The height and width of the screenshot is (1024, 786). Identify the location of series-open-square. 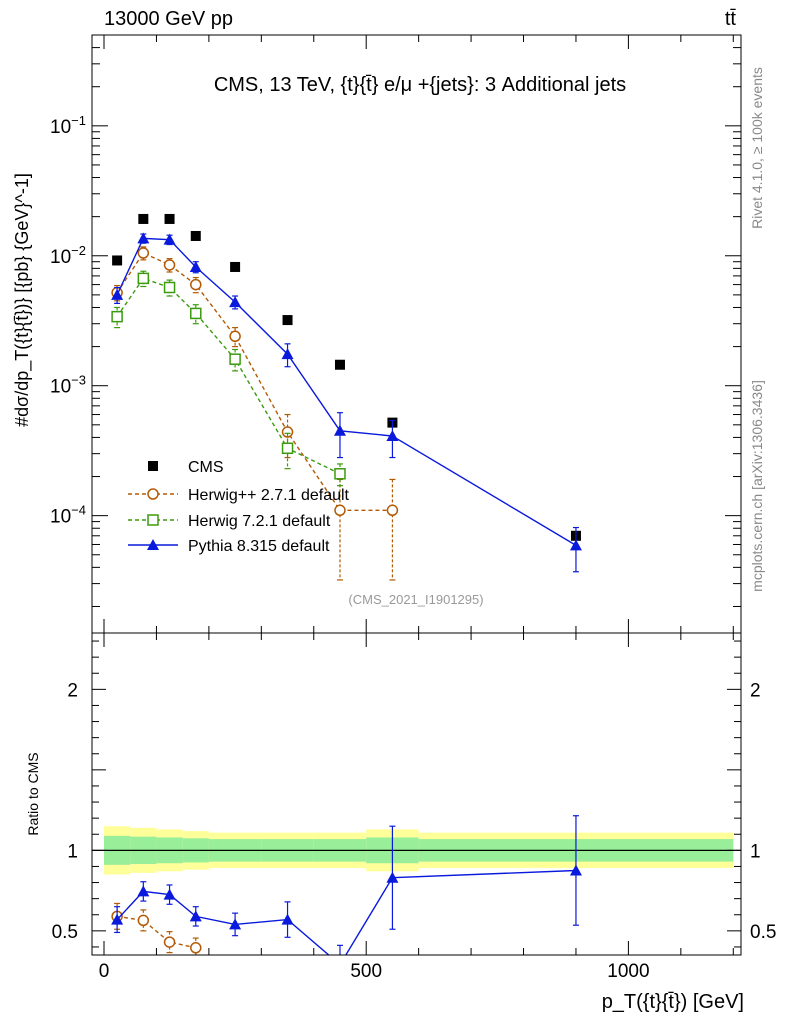
(228, 378).